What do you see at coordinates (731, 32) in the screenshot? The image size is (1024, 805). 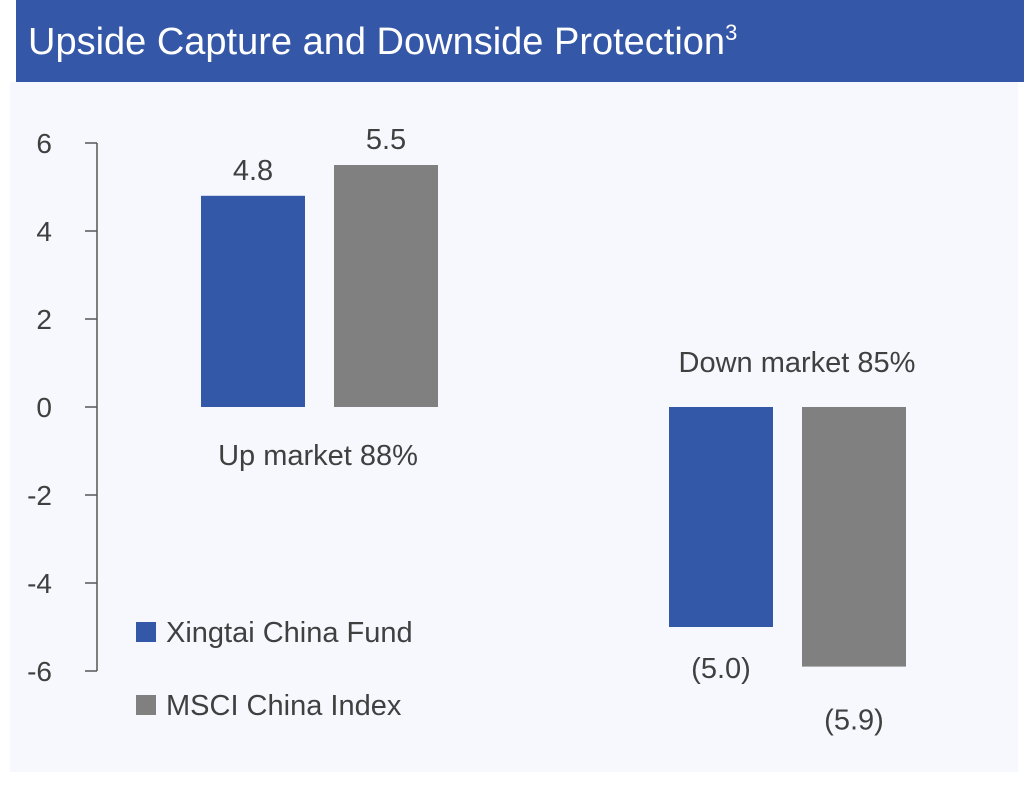 I see `footnote-marker: 3` at bounding box center [731, 32].